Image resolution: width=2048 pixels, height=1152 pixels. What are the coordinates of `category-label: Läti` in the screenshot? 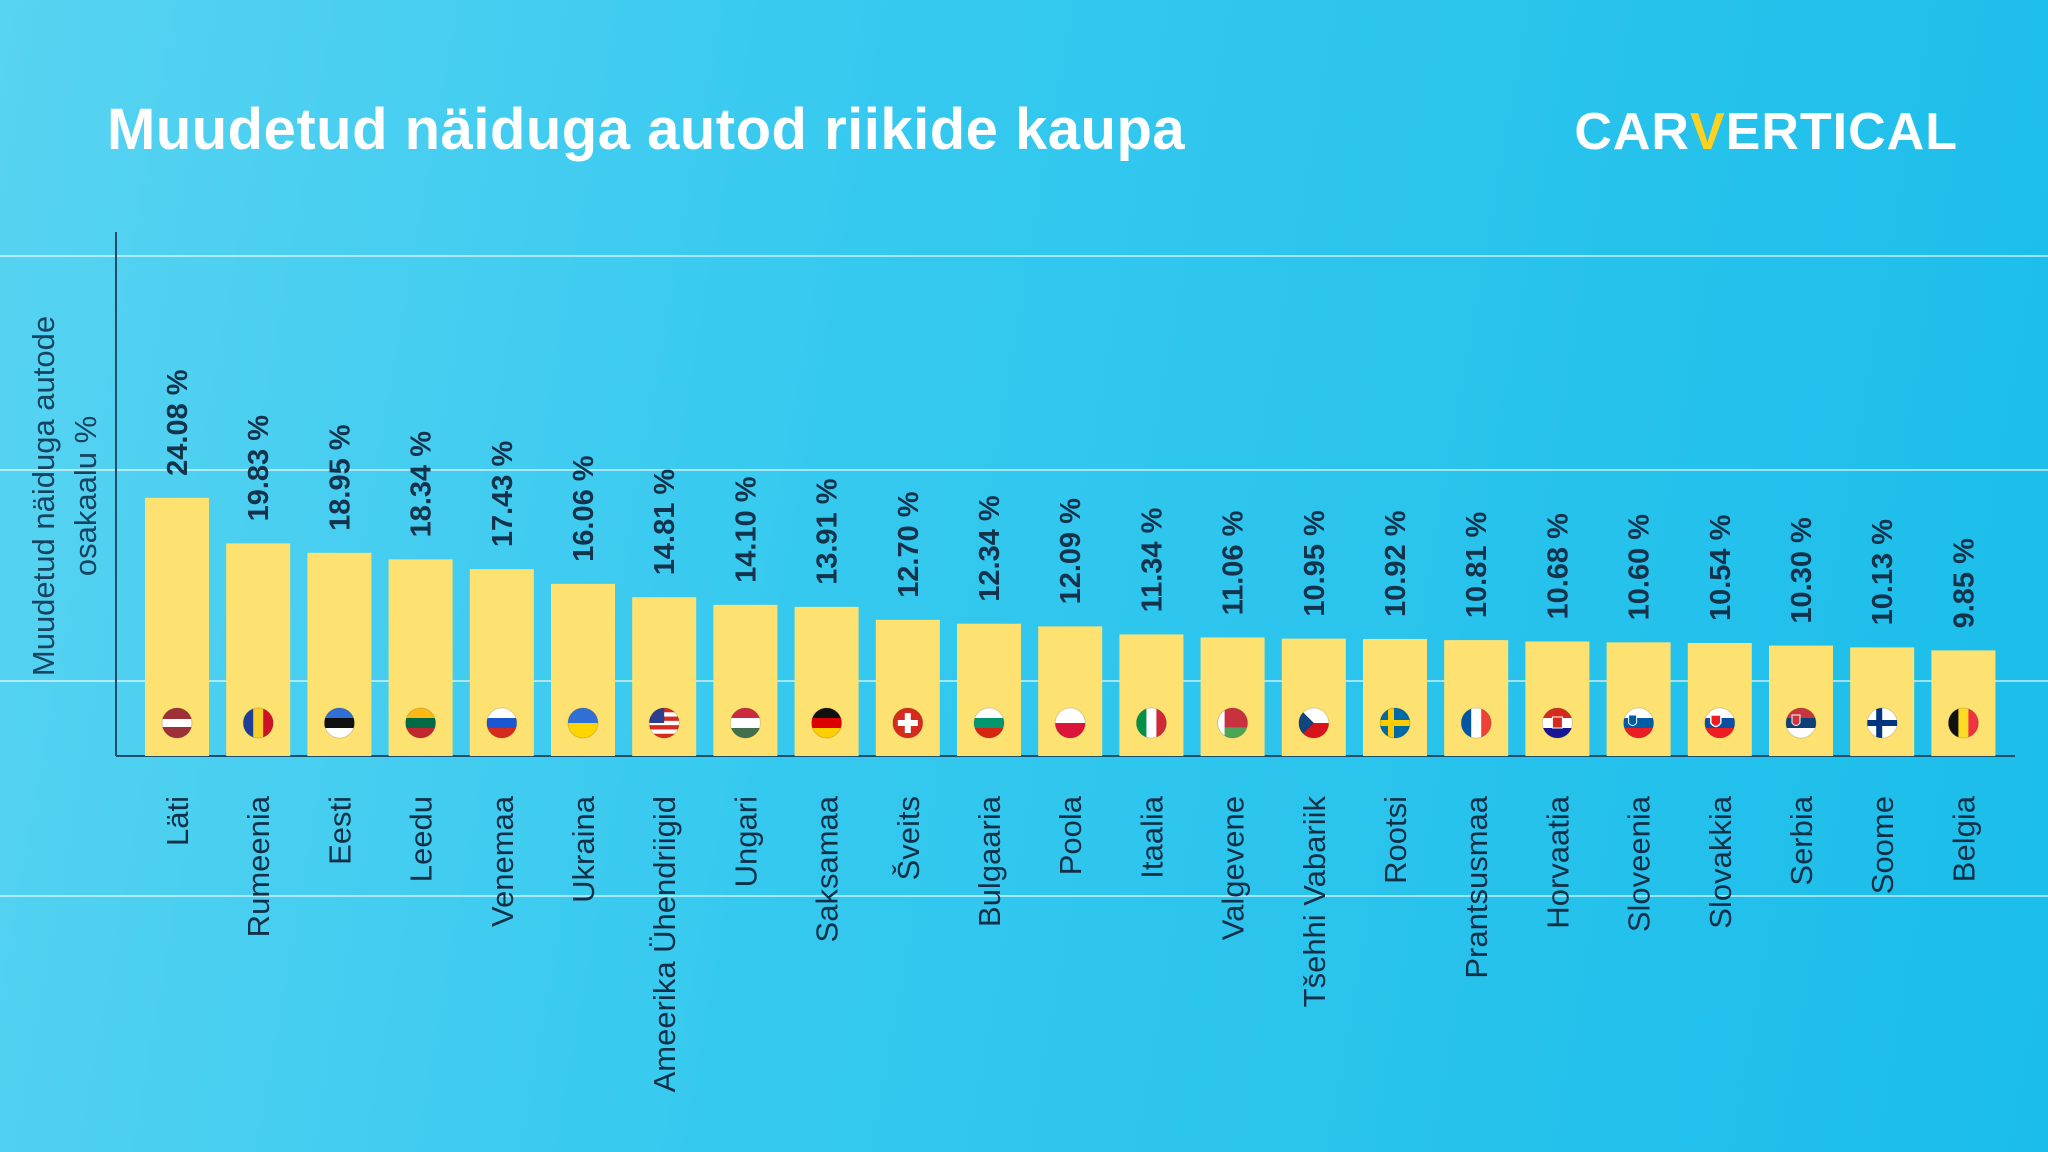 It's located at (177, 821).